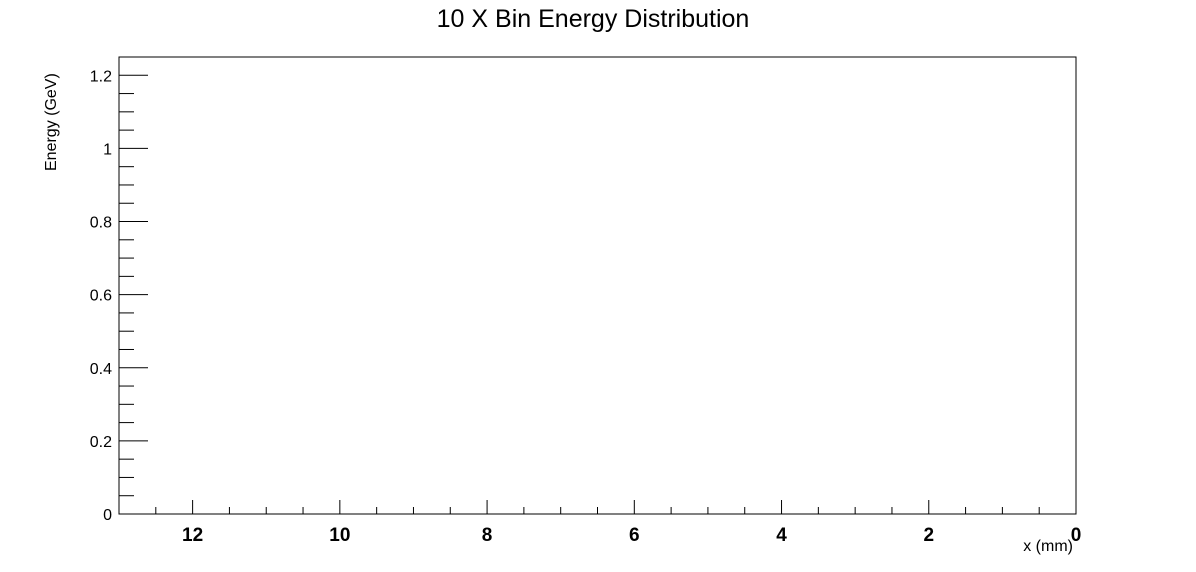 The width and height of the screenshot is (1196, 572). Describe the element at coordinates (781, 535) in the screenshot. I see `x-tick-label: 4` at that location.